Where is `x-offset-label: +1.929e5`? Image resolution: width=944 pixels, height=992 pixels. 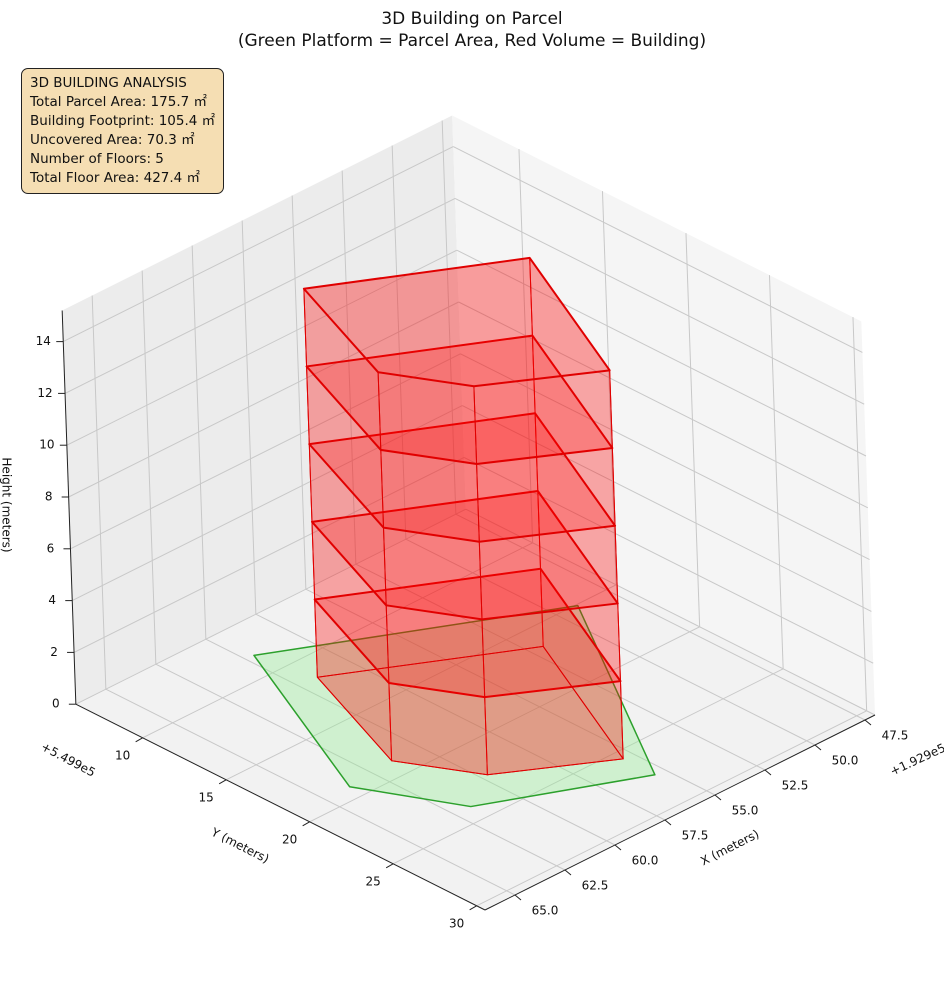
x-offset-label: +1.929e5 is located at coordinates (916, 760).